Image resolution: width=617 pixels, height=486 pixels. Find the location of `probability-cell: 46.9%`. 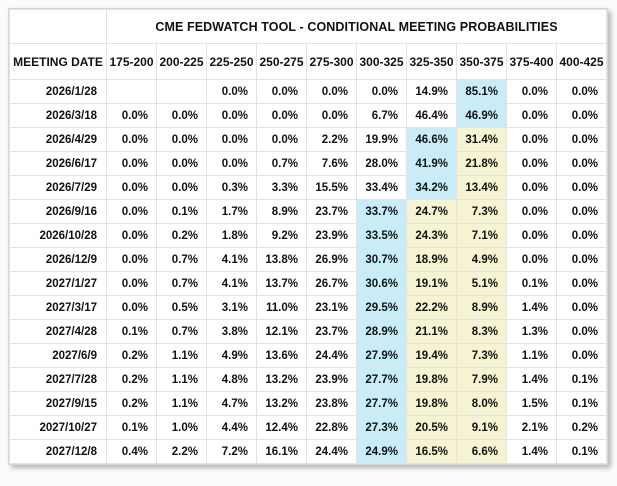

probability-cell: 46.9% is located at coordinates (481, 115).